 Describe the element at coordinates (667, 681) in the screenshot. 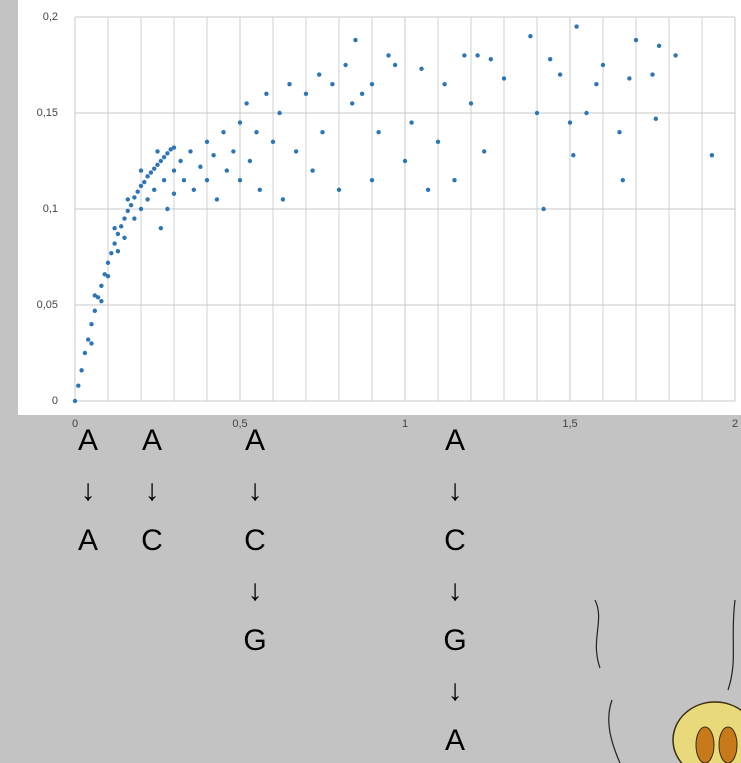

I see `insect-illustration` at that location.